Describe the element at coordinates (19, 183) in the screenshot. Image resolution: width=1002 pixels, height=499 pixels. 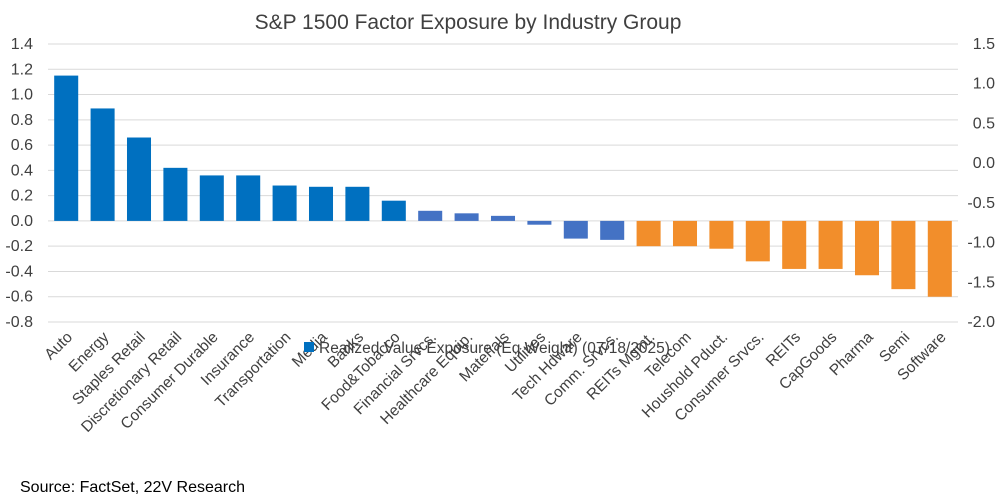
I see `y-axis-left: 1.4 1.2 1.0 0.8 0.6 0.4 0.2 0.0 -0.2 -0.4 -0.6 -0.8` at that location.